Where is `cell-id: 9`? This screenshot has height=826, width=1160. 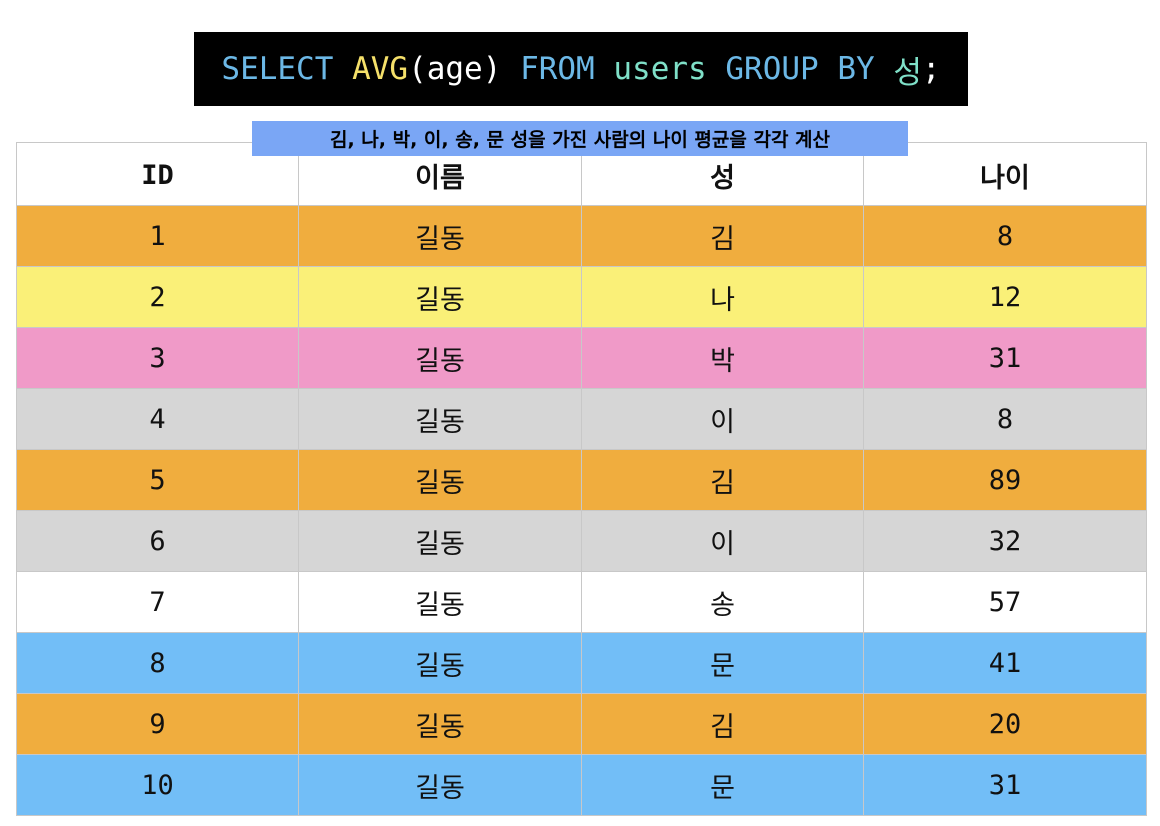
cell-id: 9 is located at coordinates (157, 724).